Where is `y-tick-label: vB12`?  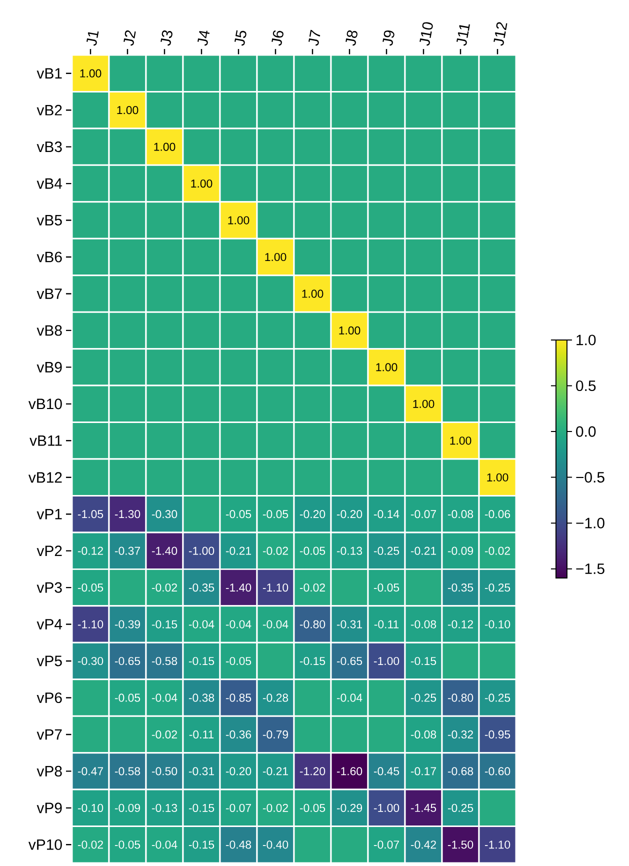
y-tick-label: vB12 is located at coordinates (45, 477).